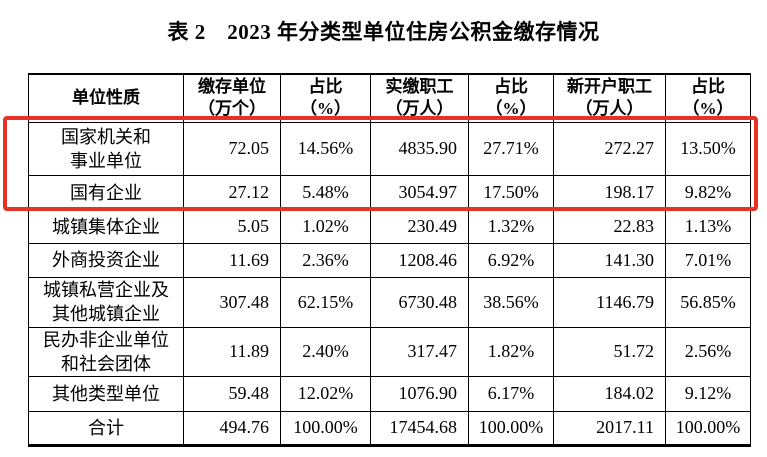 Image resolution: width=767 pixels, height=457 pixels. I want to click on value-cell: 307.48, so click(232, 302).